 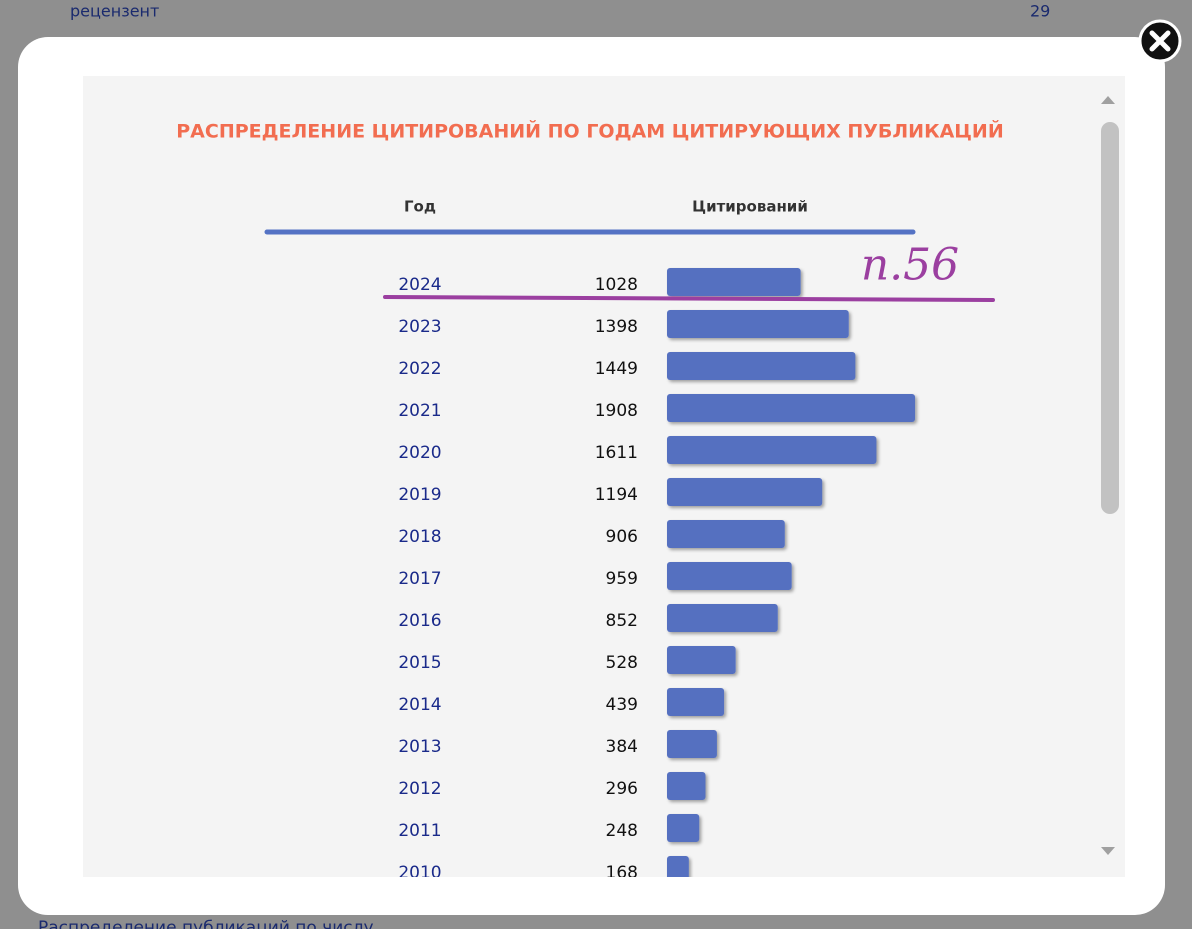 What do you see at coordinates (689, 298) in the screenshot?
I see `annotation-line` at bounding box center [689, 298].